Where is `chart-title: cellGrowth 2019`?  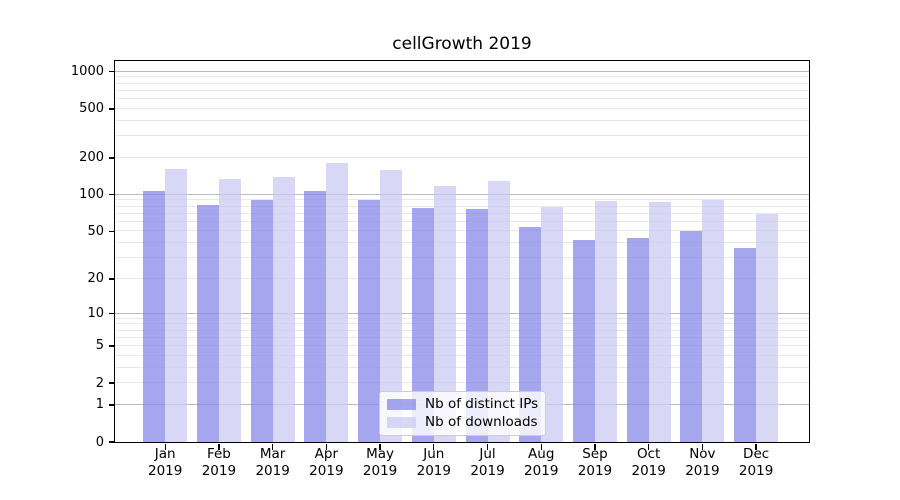 chart-title: cellGrowth 2019 is located at coordinates (462, 44).